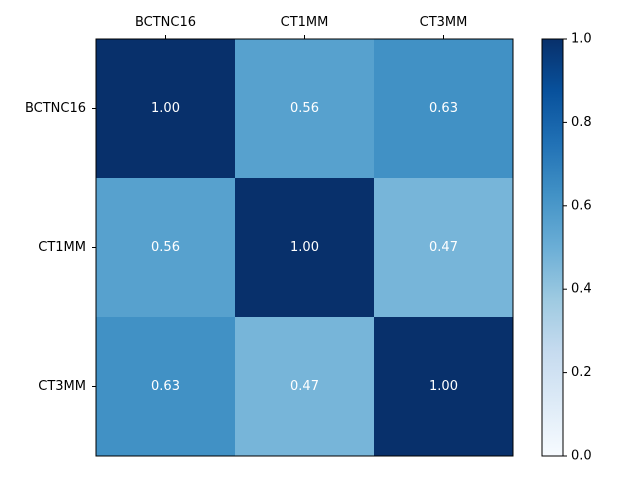  What do you see at coordinates (165, 22) in the screenshot?
I see `x-tick-label-0: BCTNC16` at bounding box center [165, 22].